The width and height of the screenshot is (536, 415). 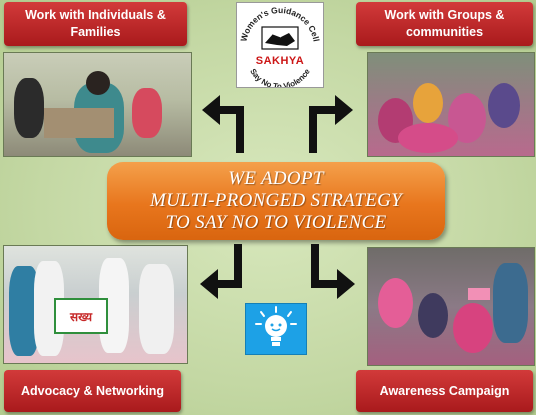 I want to click on strategy-line-2: MULTI-PRONGED STRATEGY, so click(x=276, y=200).